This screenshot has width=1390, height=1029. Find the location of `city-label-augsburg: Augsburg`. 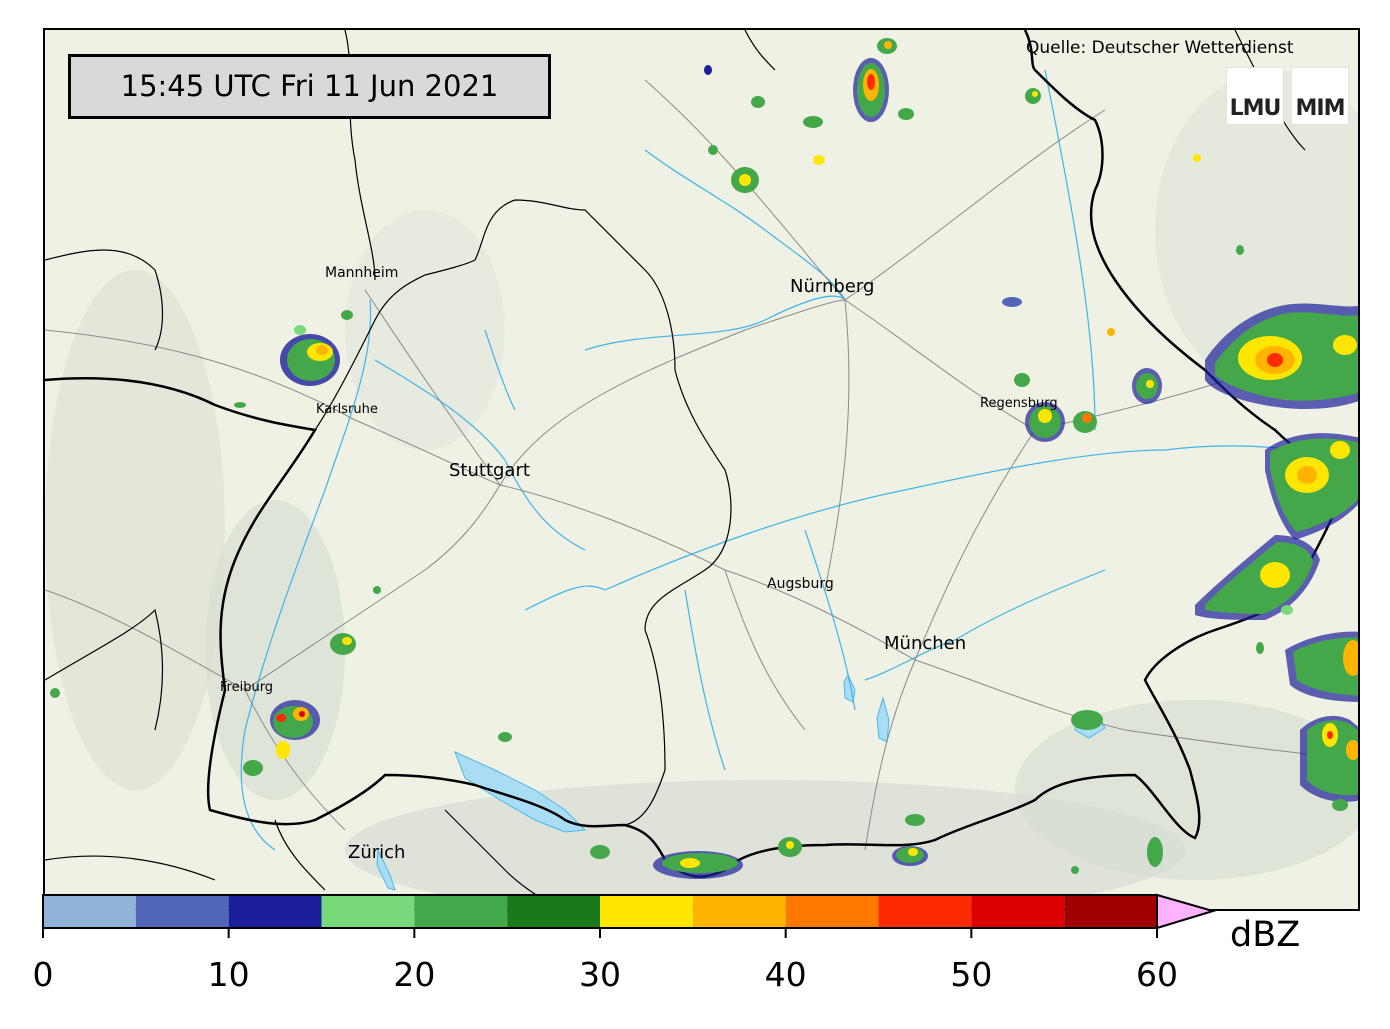

city-label-augsburg: Augsburg is located at coordinates (800, 584).